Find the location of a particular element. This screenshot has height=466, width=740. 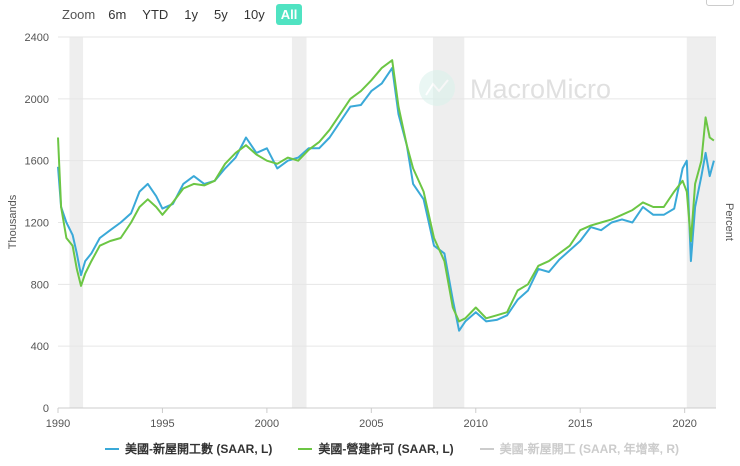

x-tick-label: 2000 is located at coordinates (267, 424).